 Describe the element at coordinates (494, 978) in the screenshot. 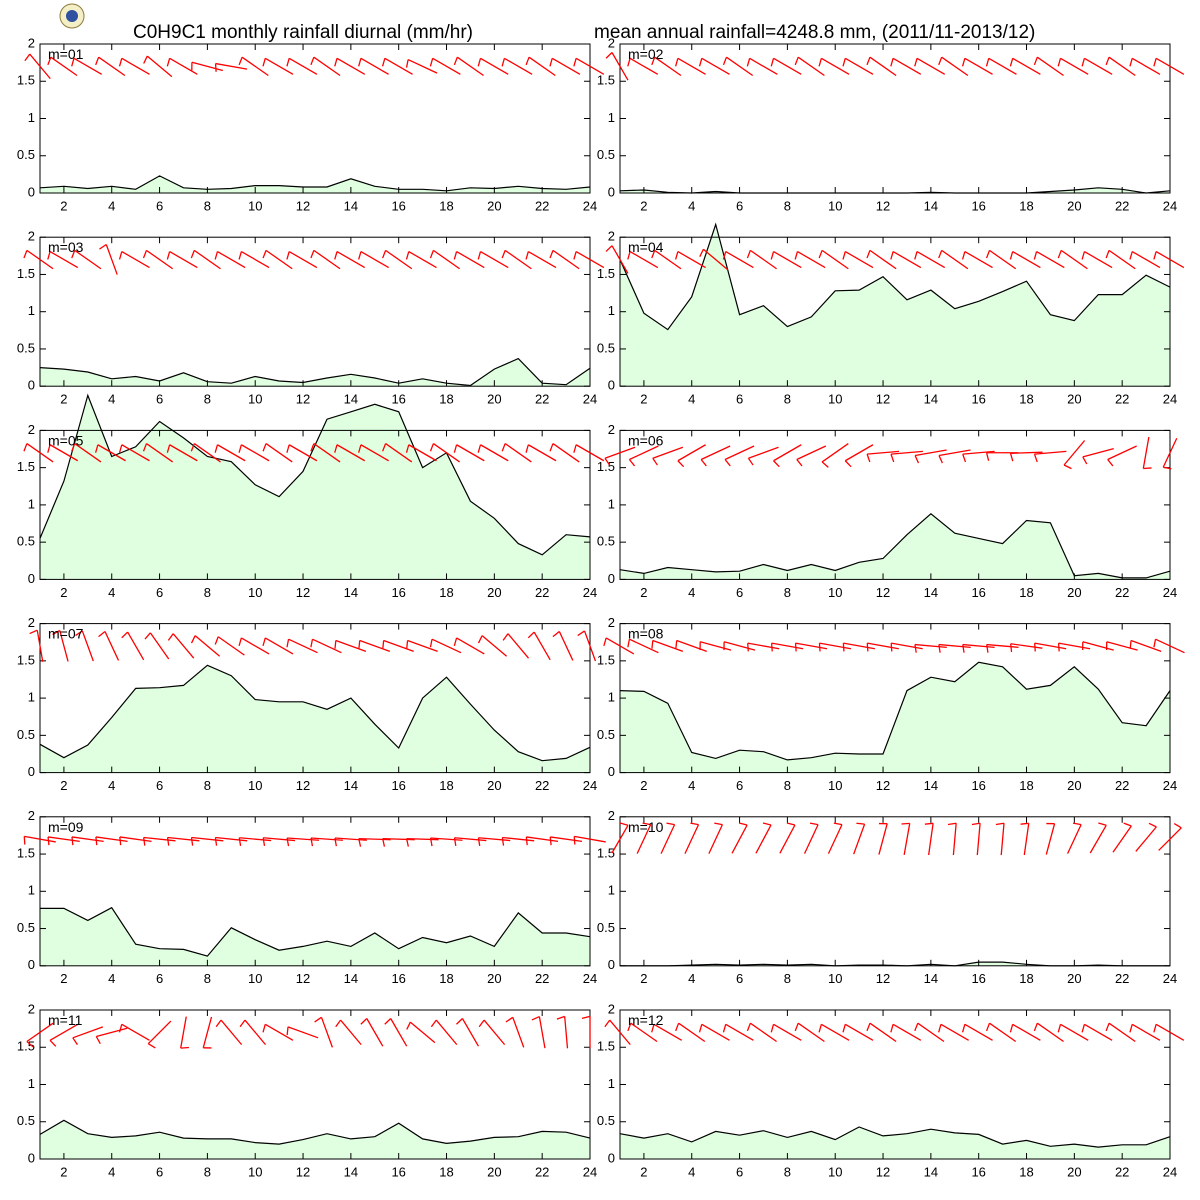

I see `x-tick-label: 20` at that location.